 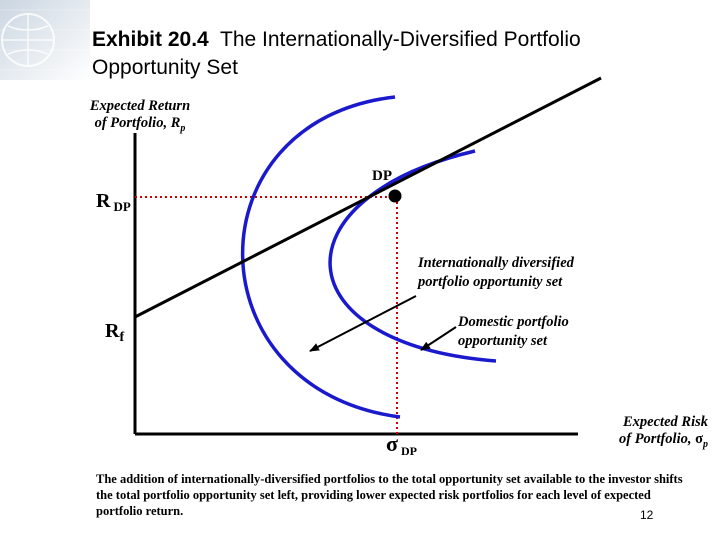 I want to click on title-line-2: Opportunity Set, so click(x=165, y=67).